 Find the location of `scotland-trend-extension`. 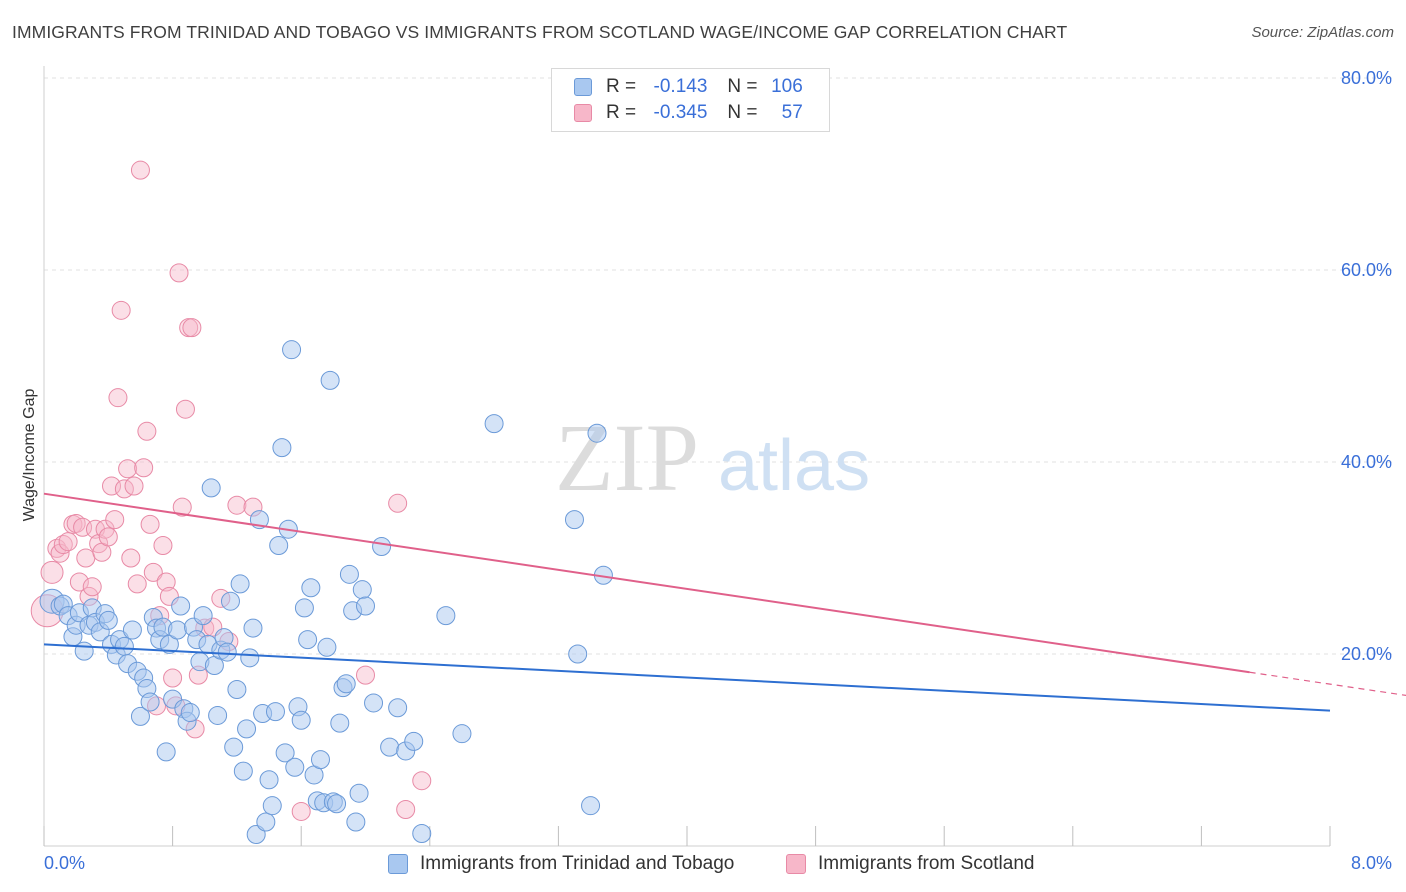

scotland-trend-extension is located at coordinates (1327, 684).